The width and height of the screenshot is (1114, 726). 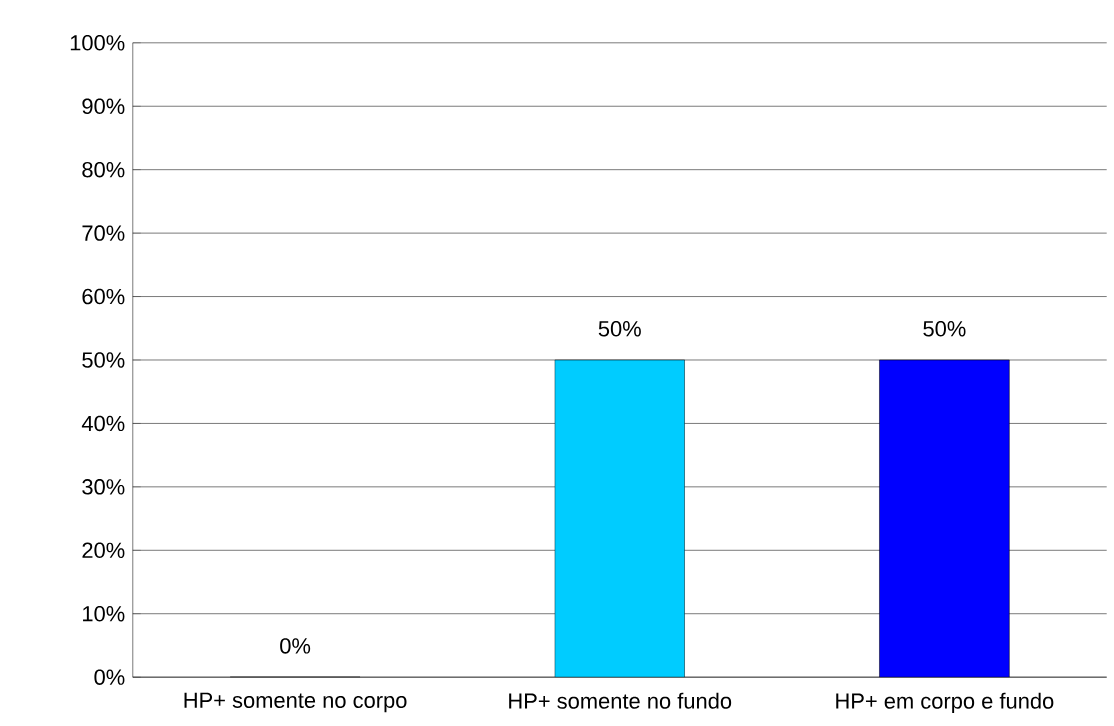 I want to click on y-tick-label: 10%, so click(x=104, y=613).